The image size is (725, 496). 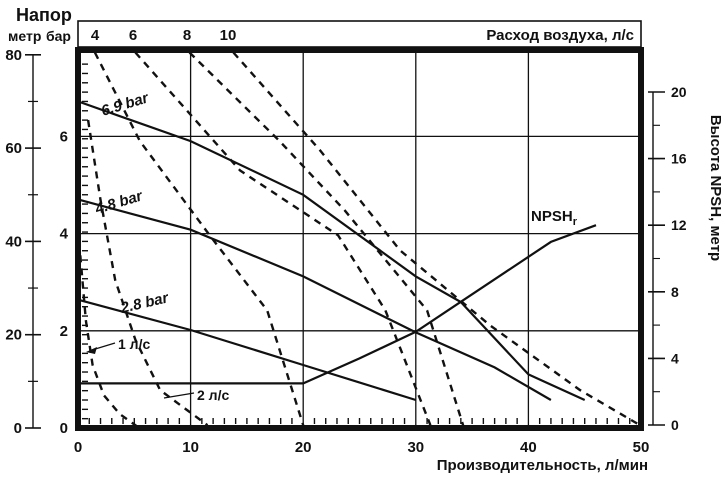 I want to click on top-axis-ticks: 4 6 8 10, so click(x=164, y=35).